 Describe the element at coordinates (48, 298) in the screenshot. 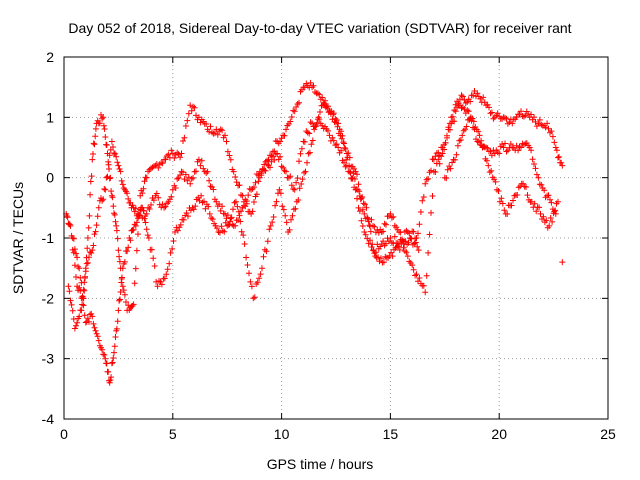

I see `y-tick-label: -2` at that location.